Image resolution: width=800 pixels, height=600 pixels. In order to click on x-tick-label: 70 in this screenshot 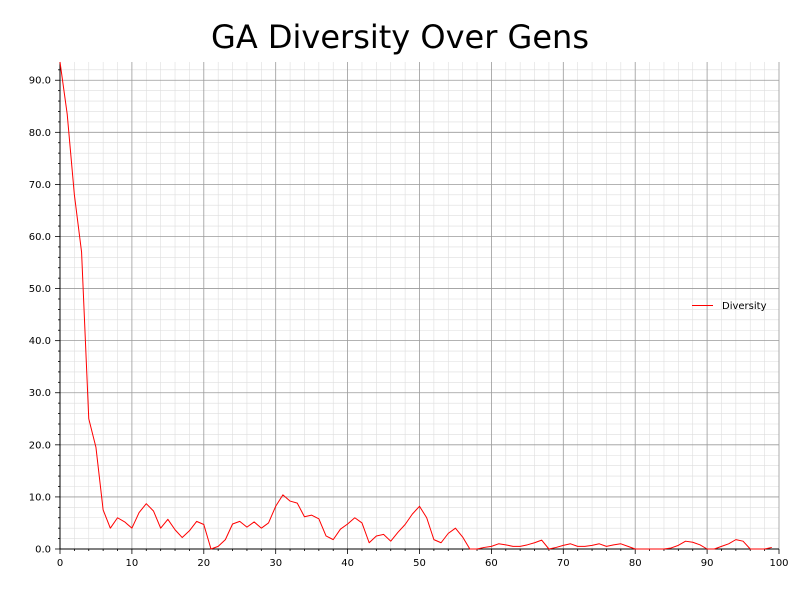, I will do `click(563, 563)`.